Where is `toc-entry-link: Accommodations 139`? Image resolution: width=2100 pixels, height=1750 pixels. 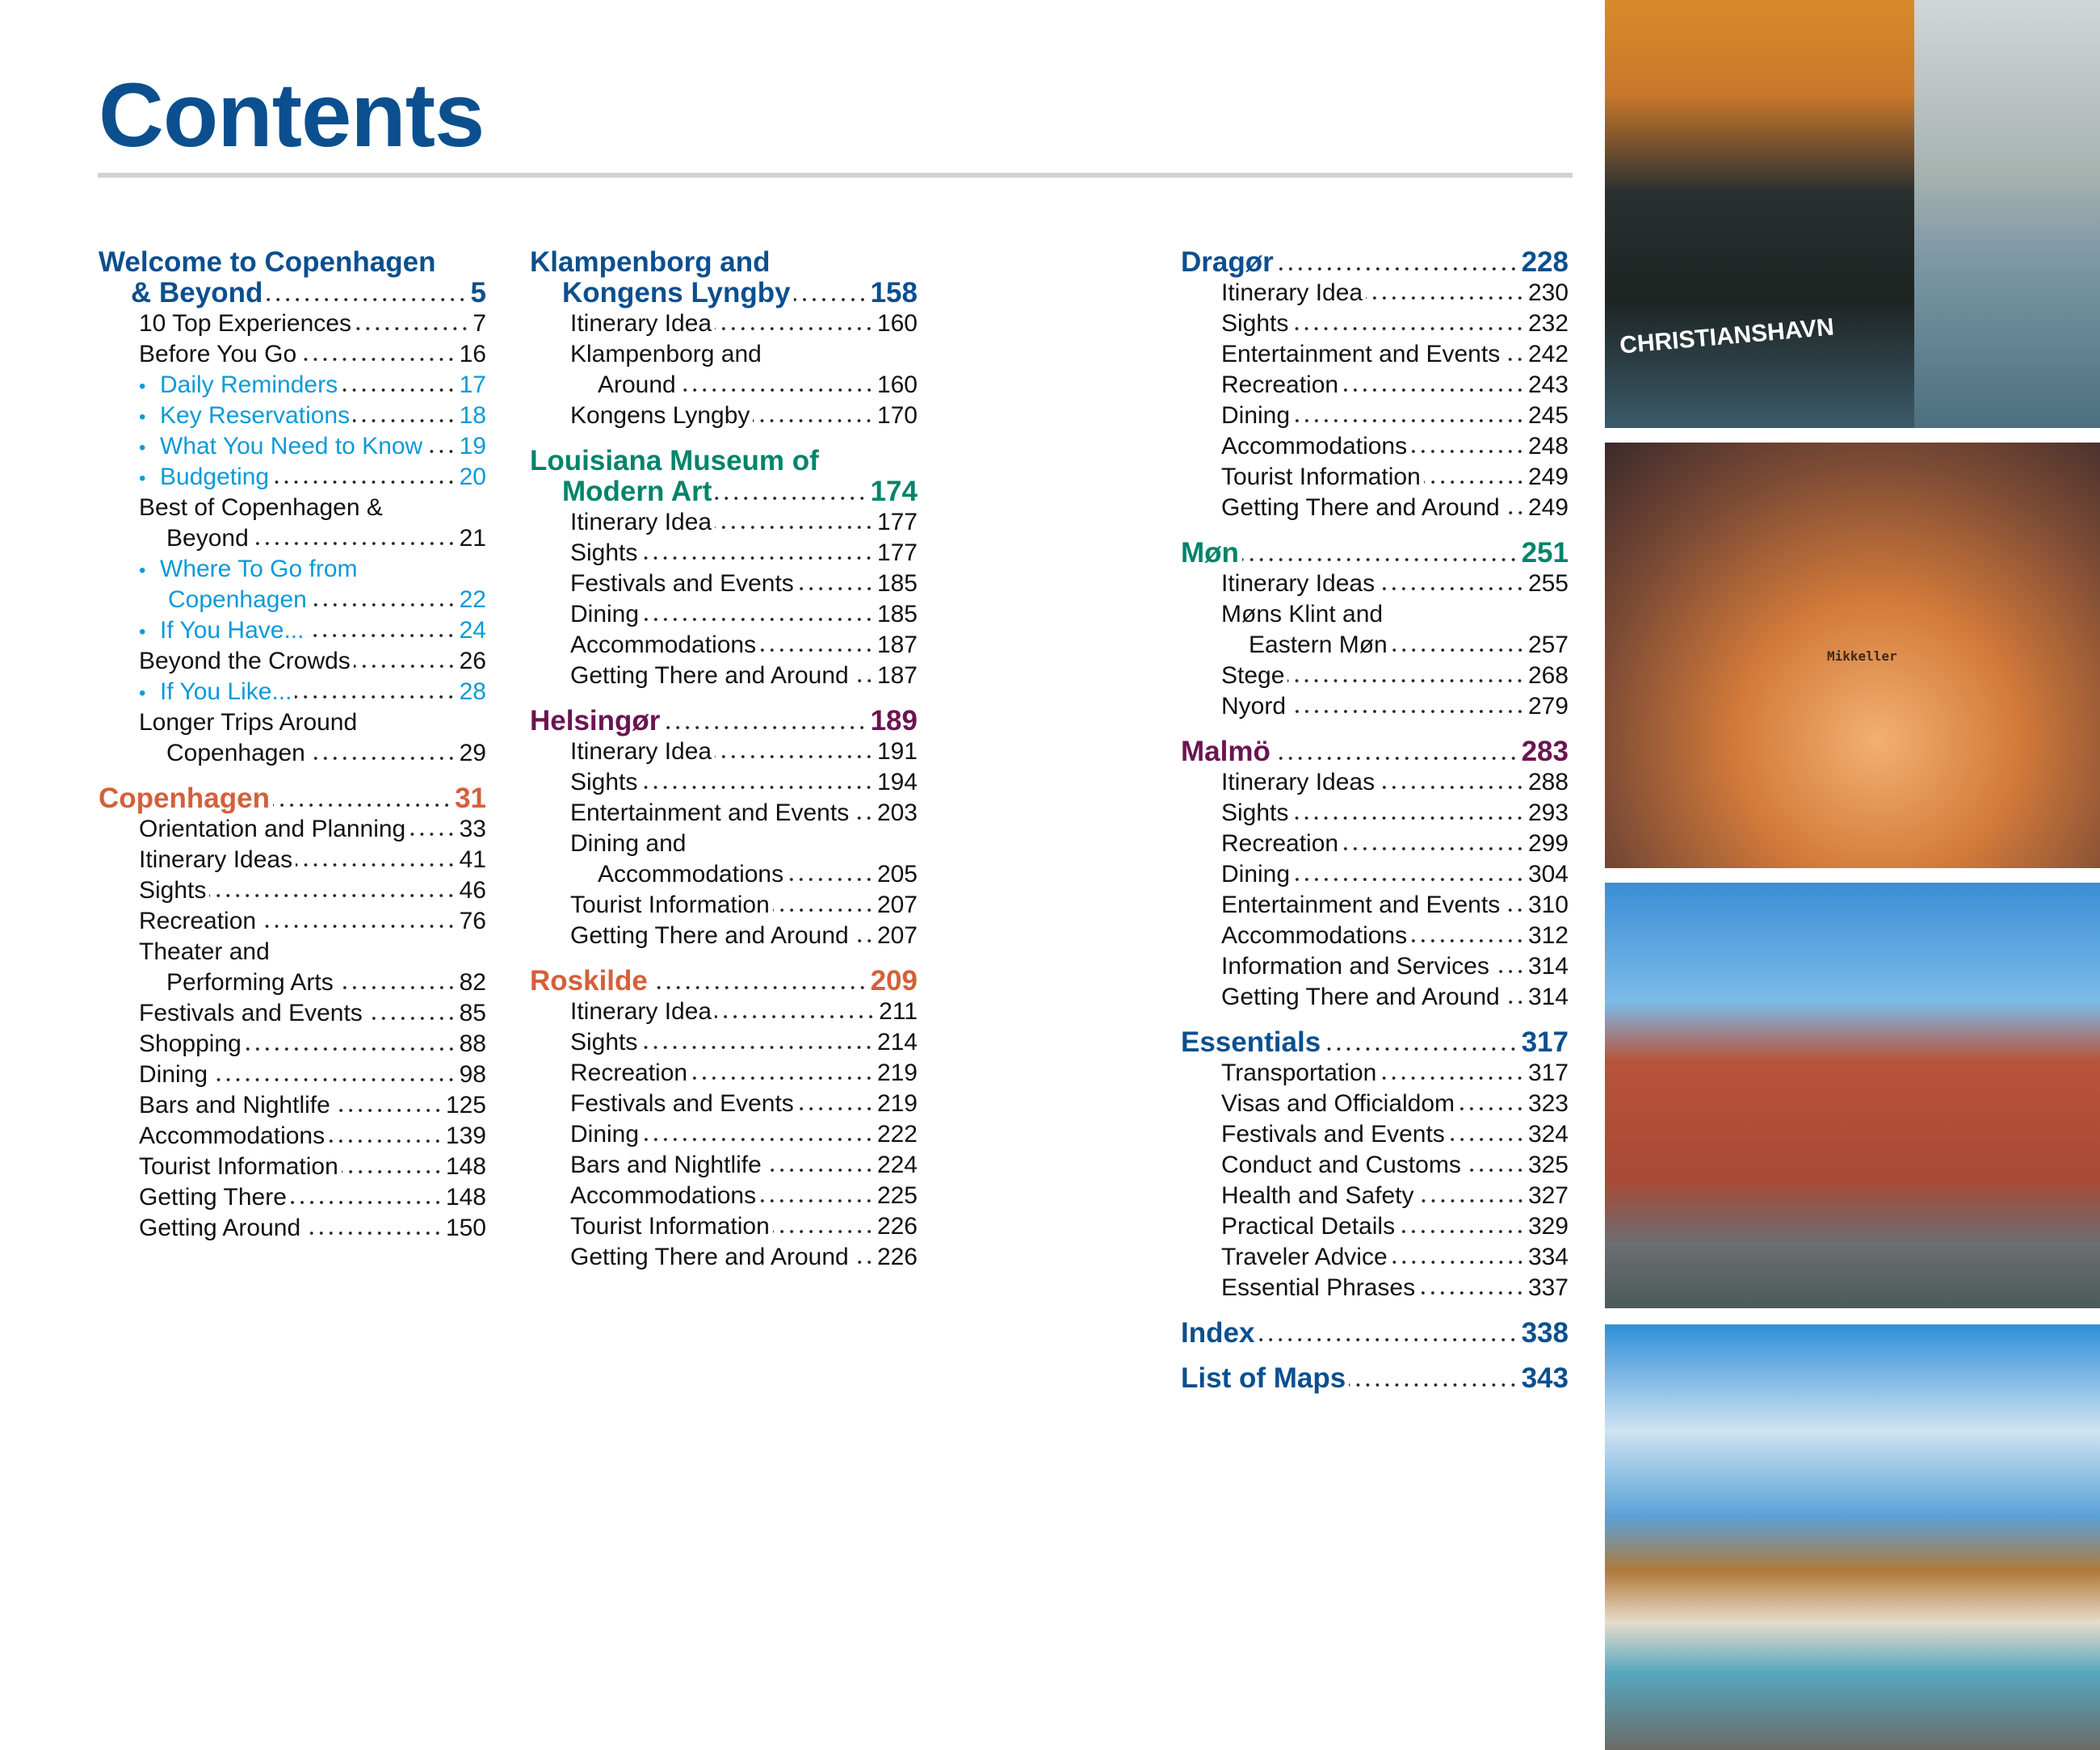 toc-entry-link: Accommodations 139 is located at coordinates (292, 1136).